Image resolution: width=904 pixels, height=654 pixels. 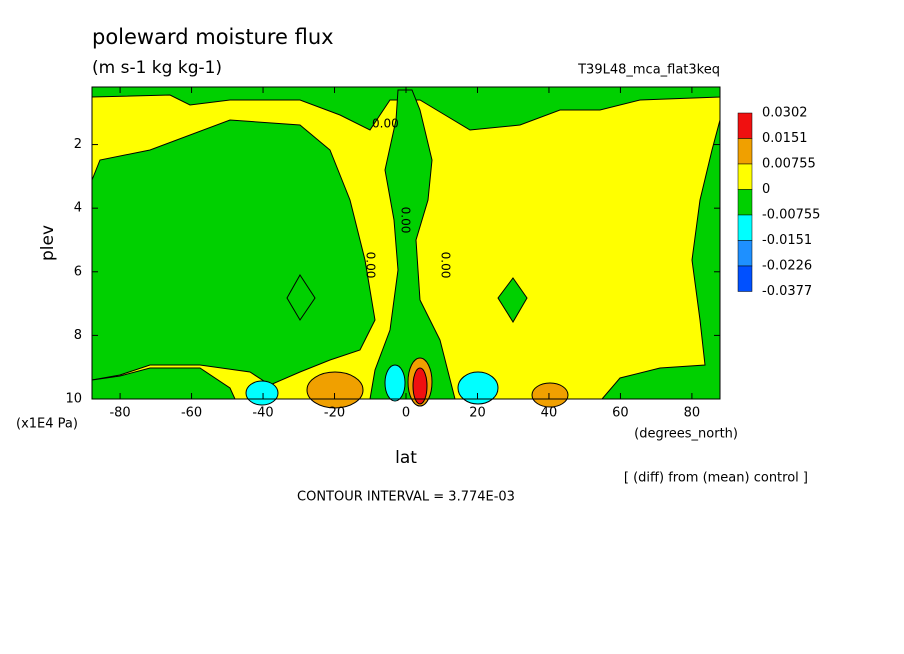 I want to click on chart-subtitle: (m s-1 kg kg-1), so click(x=157, y=68).